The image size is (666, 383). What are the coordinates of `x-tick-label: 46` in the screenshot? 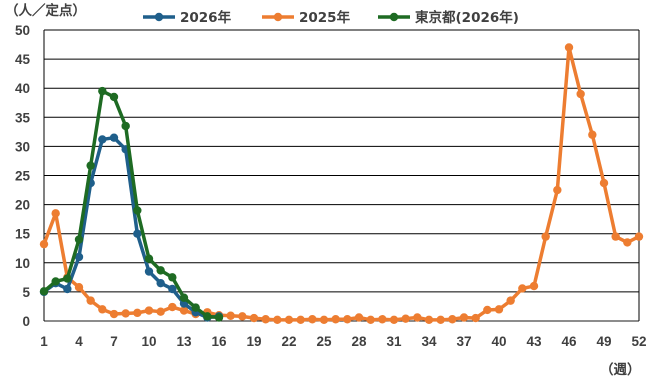 It's located at (569, 341).